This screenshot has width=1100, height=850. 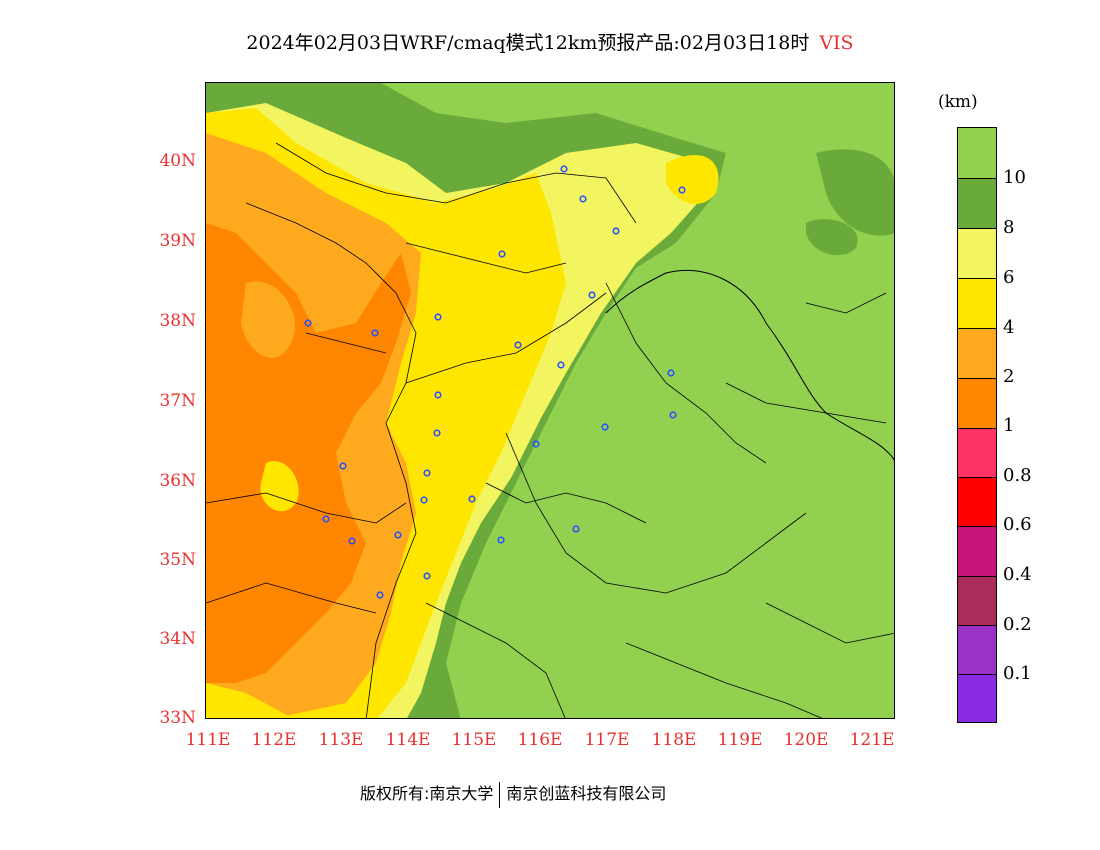 What do you see at coordinates (1009, 327) in the screenshot?
I see `legend-label: 4` at bounding box center [1009, 327].